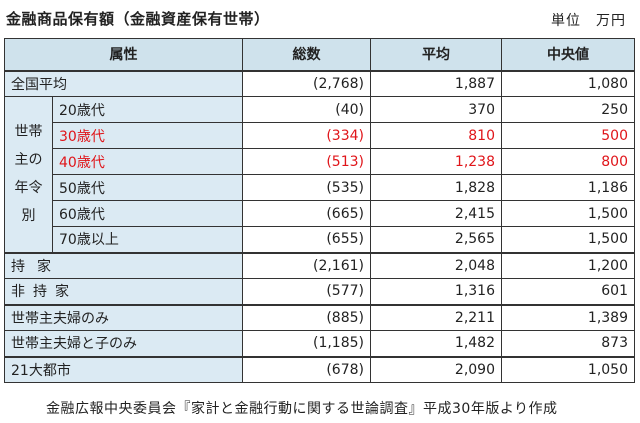  I want to click on cell-median: 873, so click(568, 343).